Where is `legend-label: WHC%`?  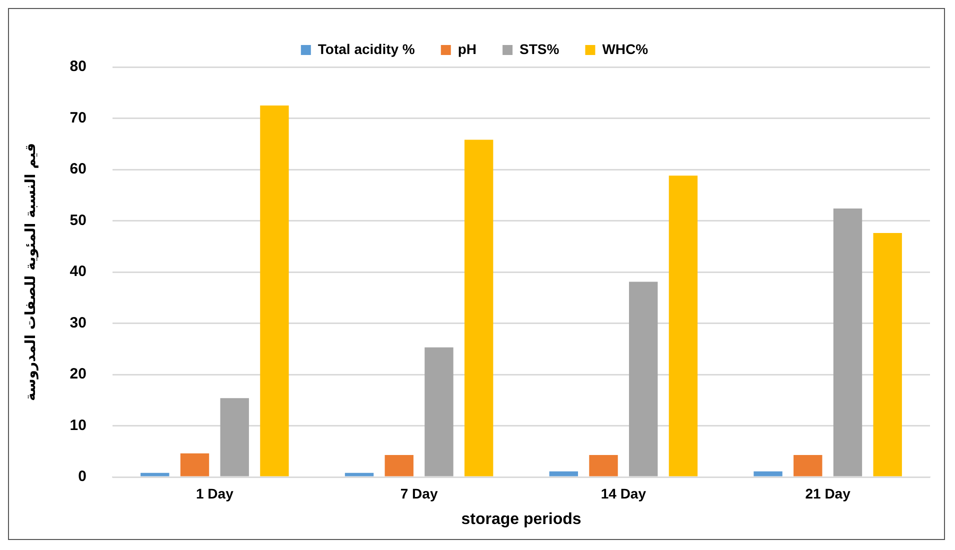
legend-label: WHC% is located at coordinates (625, 48).